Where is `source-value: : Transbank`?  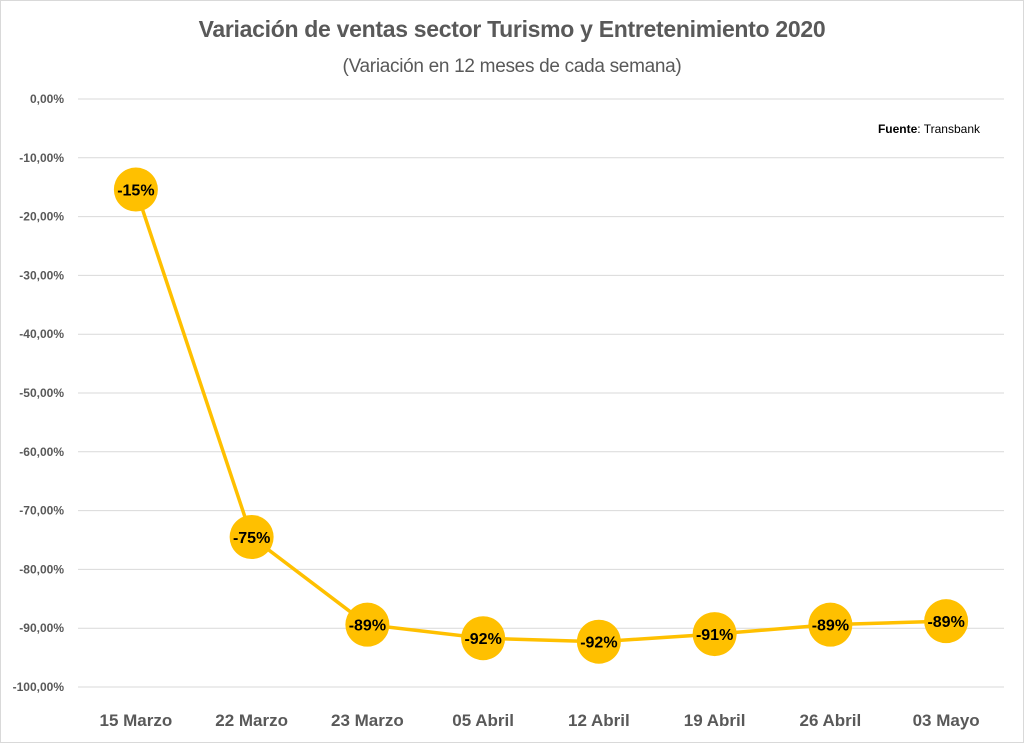 source-value: : Transbank is located at coordinates (948, 129).